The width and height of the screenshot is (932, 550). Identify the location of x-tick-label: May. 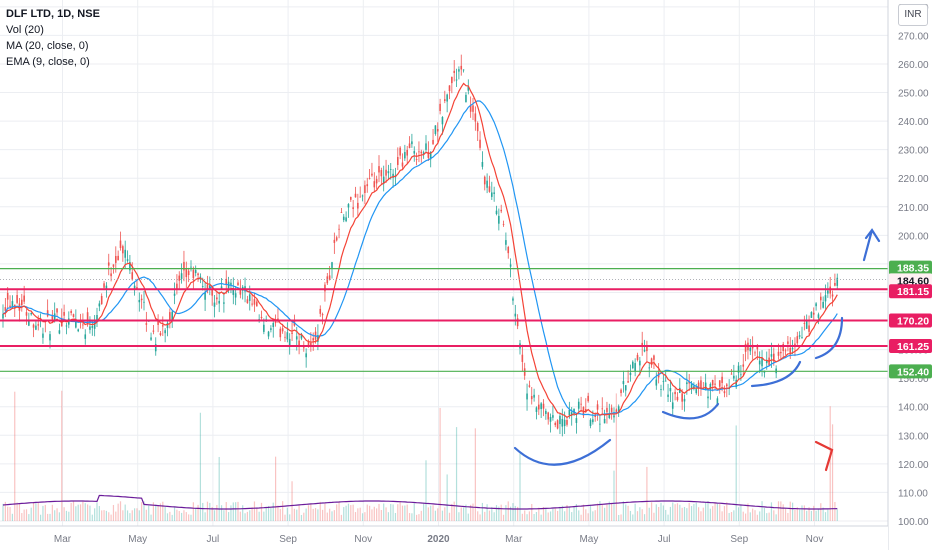
(137, 539).